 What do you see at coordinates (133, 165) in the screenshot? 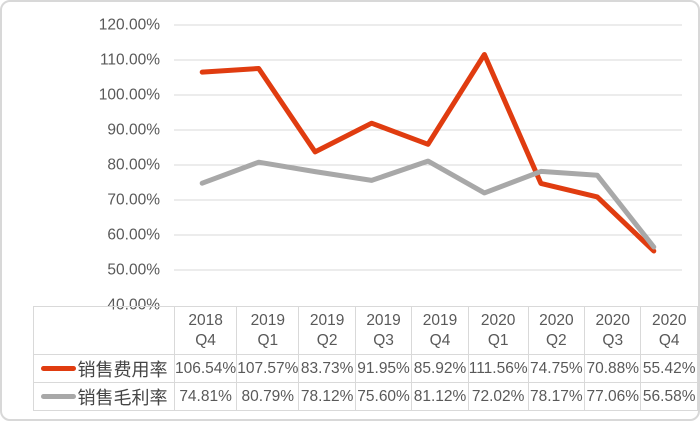
I see `y-axis-tick-label: 80.00%` at bounding box center [133, 165].